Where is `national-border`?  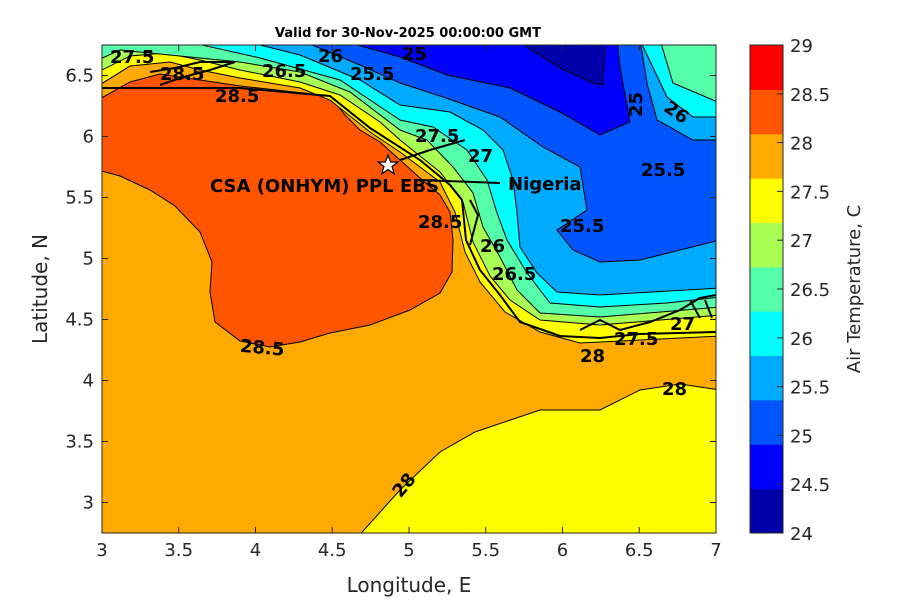
national-border is located at coordinates (557, 235).